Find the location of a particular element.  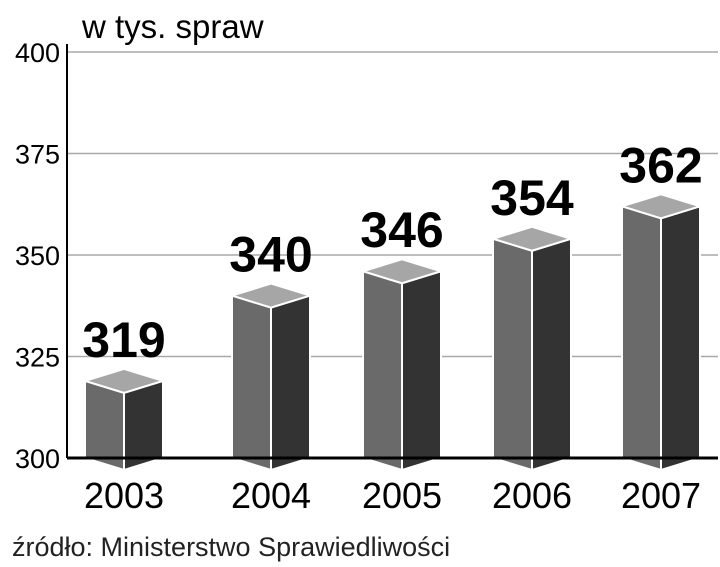

data-label: 346 is located at coordinates (401, 230).